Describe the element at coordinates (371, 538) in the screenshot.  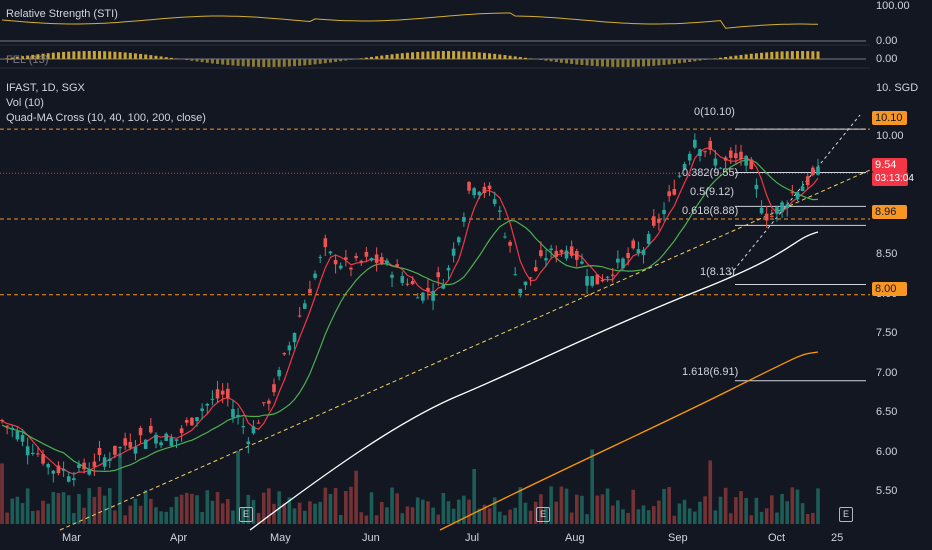
I see `time-tick: Jun` at that location.